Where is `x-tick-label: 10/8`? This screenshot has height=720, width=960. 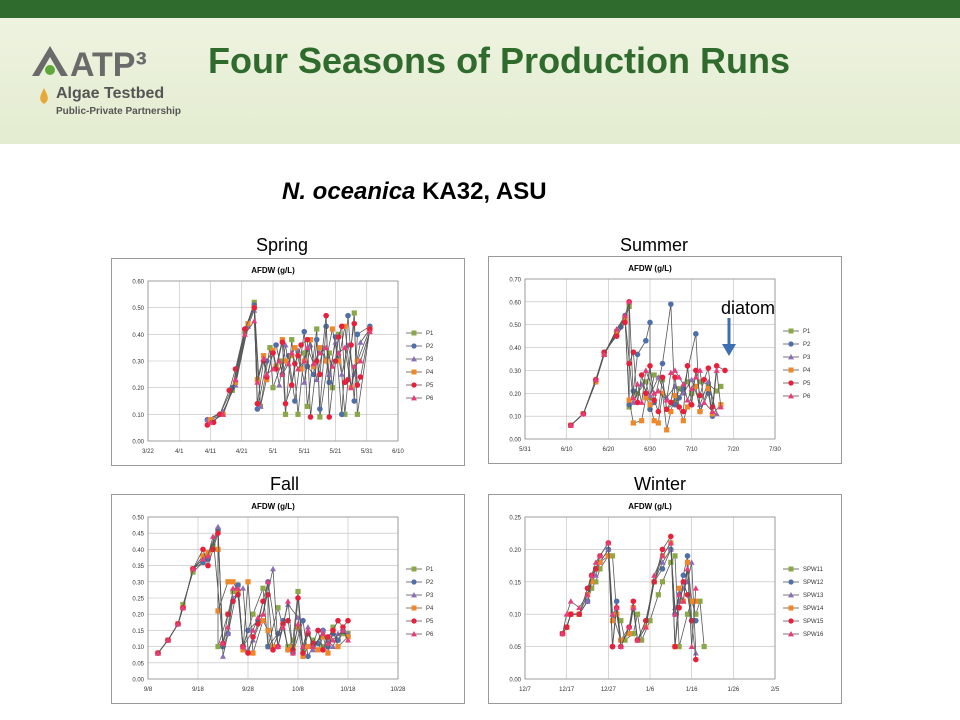
x-tick-label: 10/8 is located at coordinates (298, 690).